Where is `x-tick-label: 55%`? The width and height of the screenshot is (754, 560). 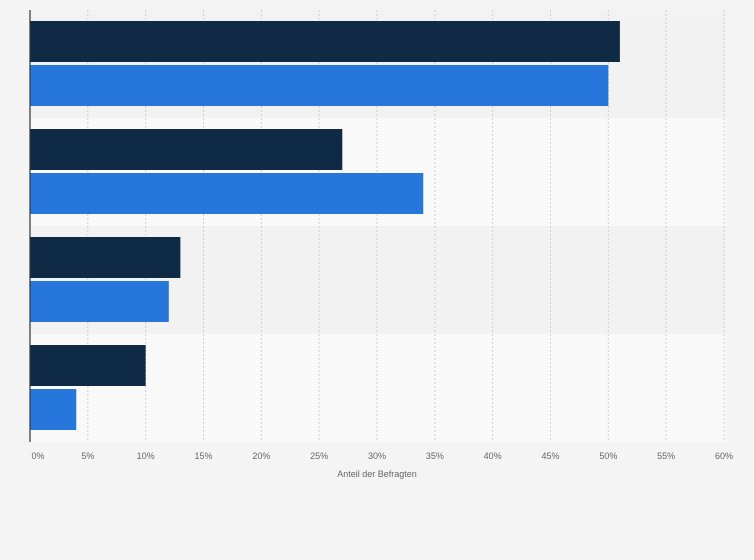 x-tick-label: 55% is located at coordinates (666, 456).